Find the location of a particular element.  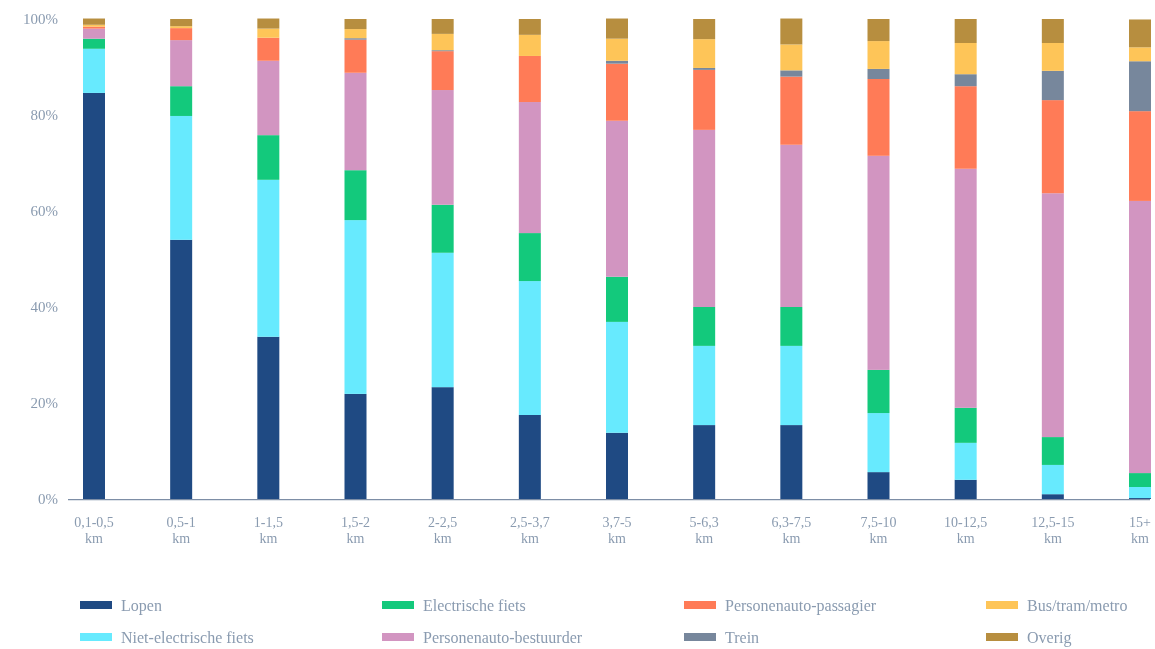

x-tick-label: 3,7-5 km is located at coordinates (617, 530).